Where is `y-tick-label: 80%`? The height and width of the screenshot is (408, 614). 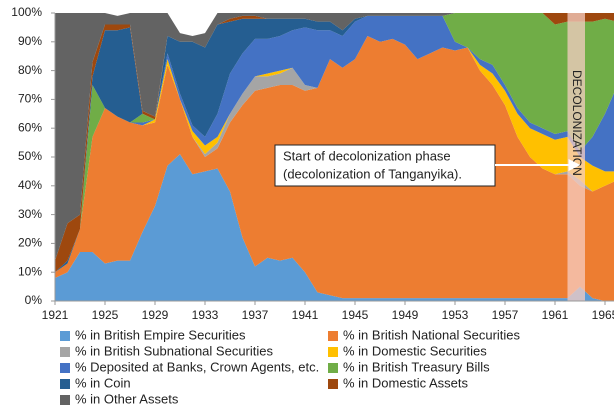
y-tick-label: 80% is located at coordinates (30, 70).